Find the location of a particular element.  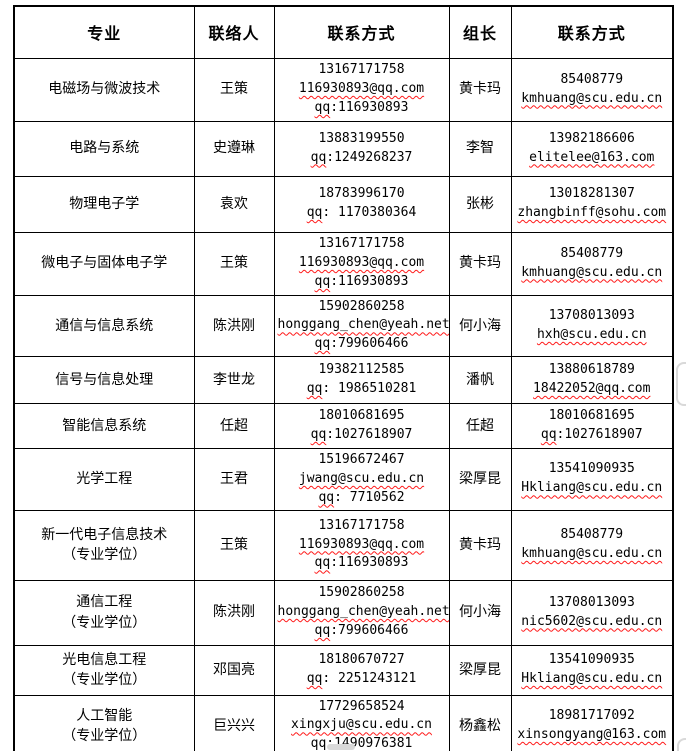

contact-person-cell: 邓国亮 is located at coordinates (234, 670).